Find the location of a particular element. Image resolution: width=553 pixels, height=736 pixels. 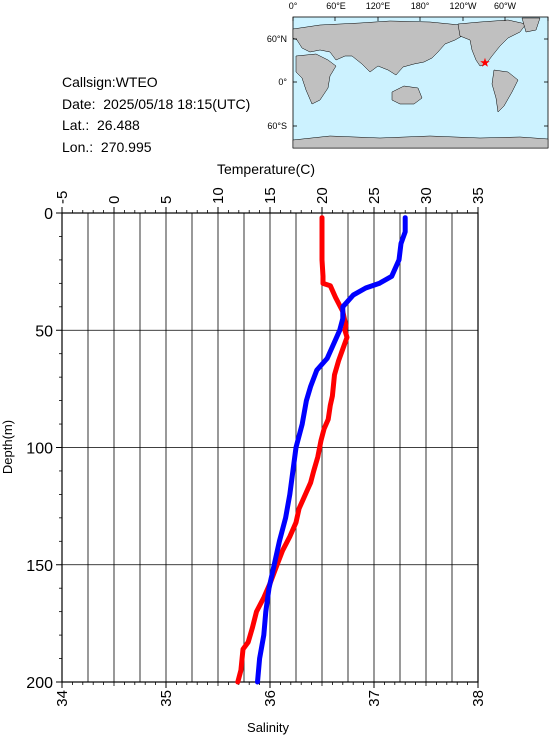

date-text: Date: 2025/05/18 18:15(UTC) is located at coordinates (156, 103).